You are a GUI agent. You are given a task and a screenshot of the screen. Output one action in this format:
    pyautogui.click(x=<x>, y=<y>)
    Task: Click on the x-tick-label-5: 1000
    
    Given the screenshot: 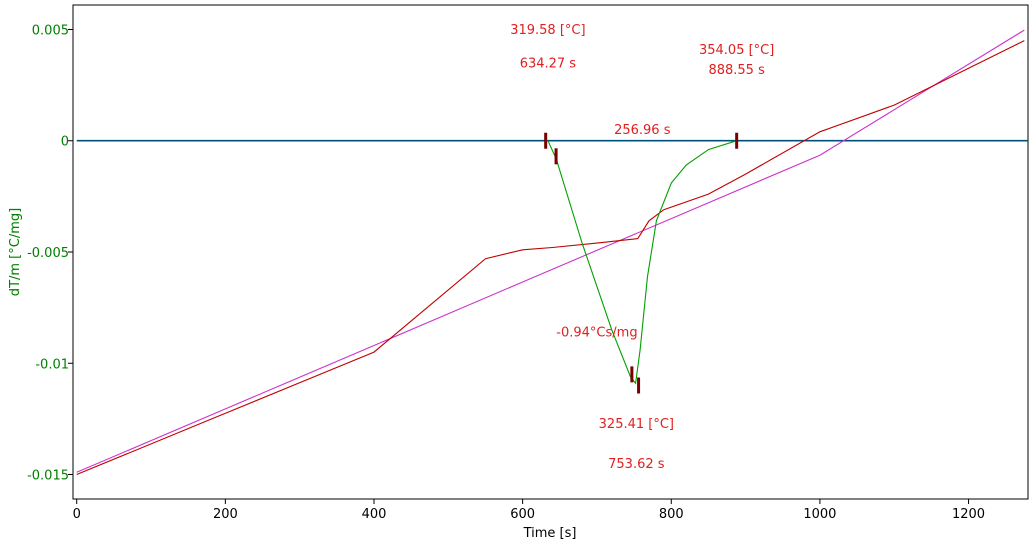 What is the action you would take?
    pyautogui.click(x=819, y=514)
    